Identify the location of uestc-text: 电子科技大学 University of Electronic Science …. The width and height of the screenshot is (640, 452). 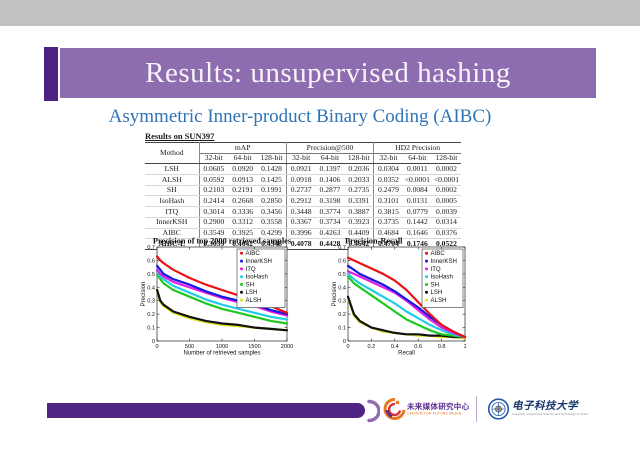
(557, 408).